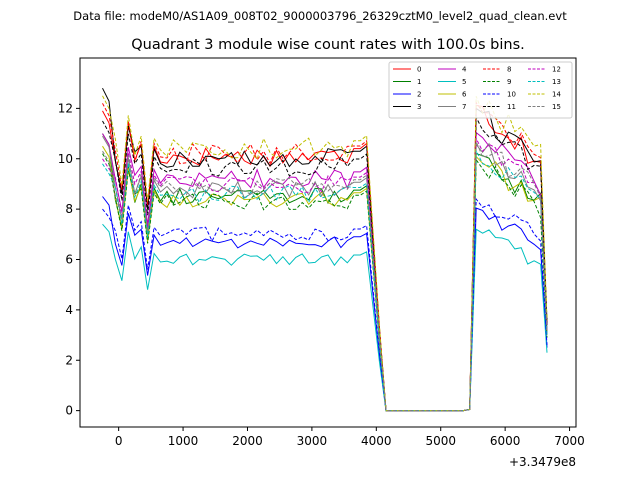 This screenshot has width=640, height=480. Describe the element at coordinates (509, 70) in the screenshot. I see `legend-label-8: 8` at that location.